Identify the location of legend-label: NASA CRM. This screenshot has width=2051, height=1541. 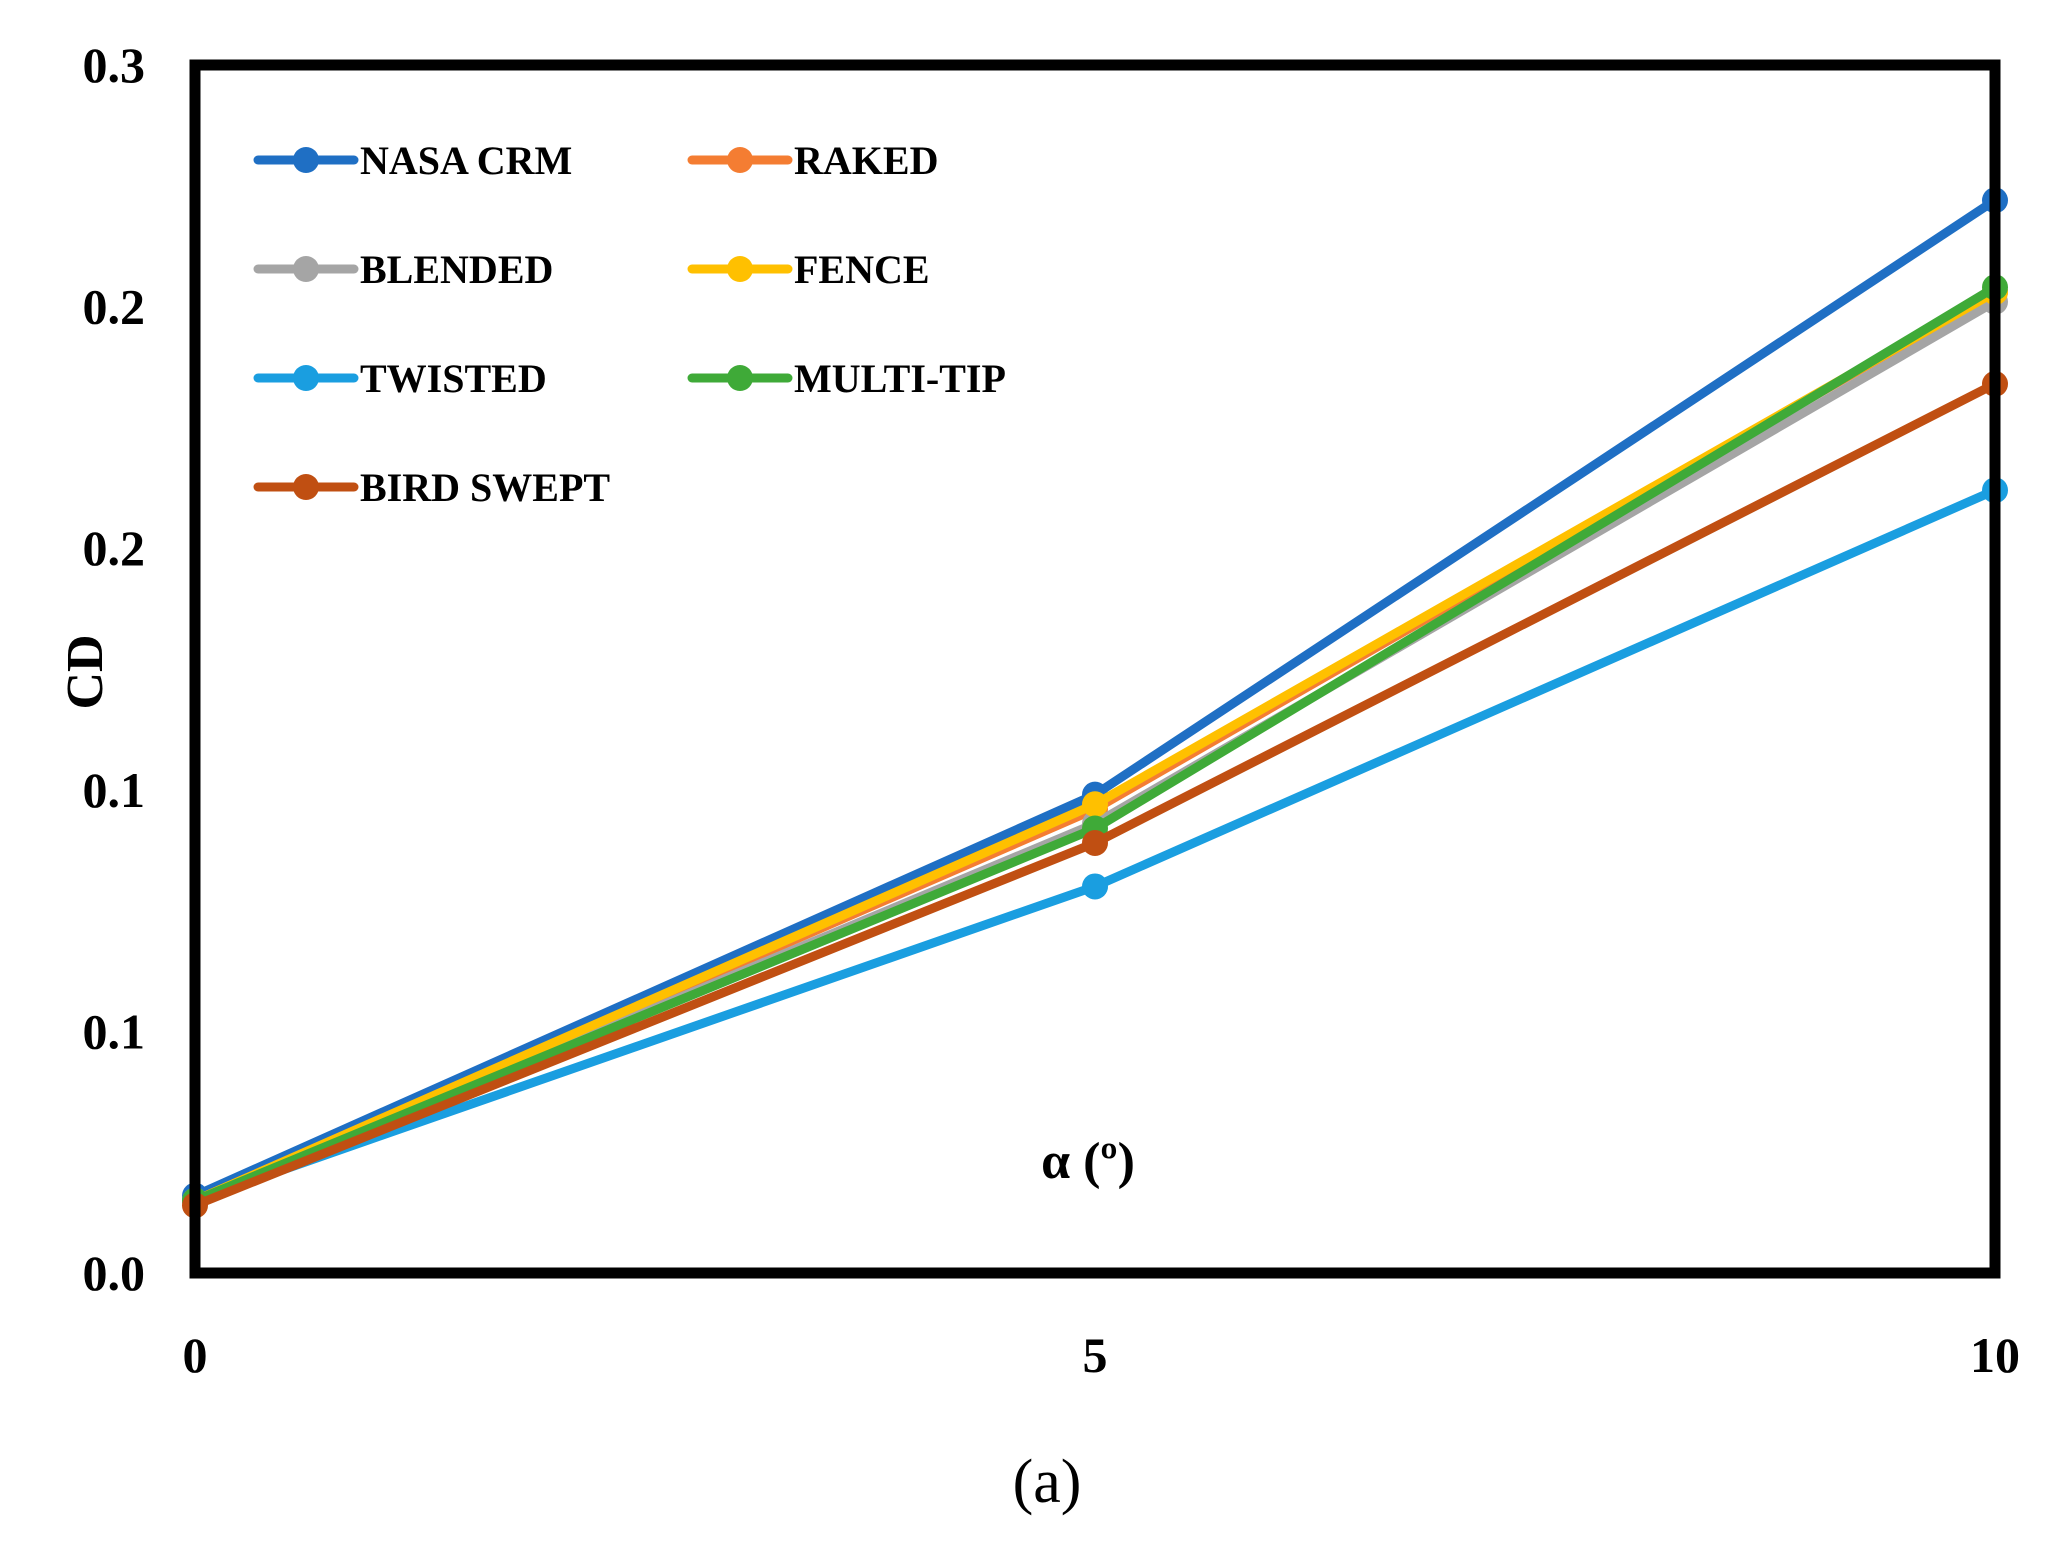
(466, 160).